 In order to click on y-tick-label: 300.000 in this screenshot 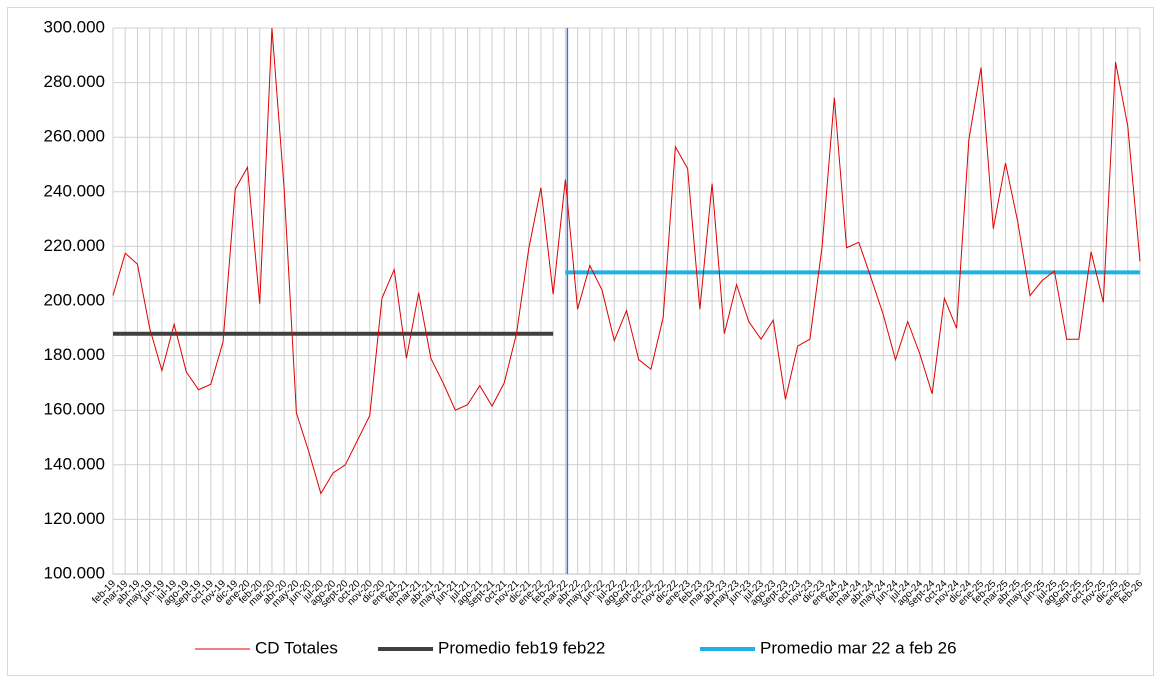, I will do `click(74, 26)`.